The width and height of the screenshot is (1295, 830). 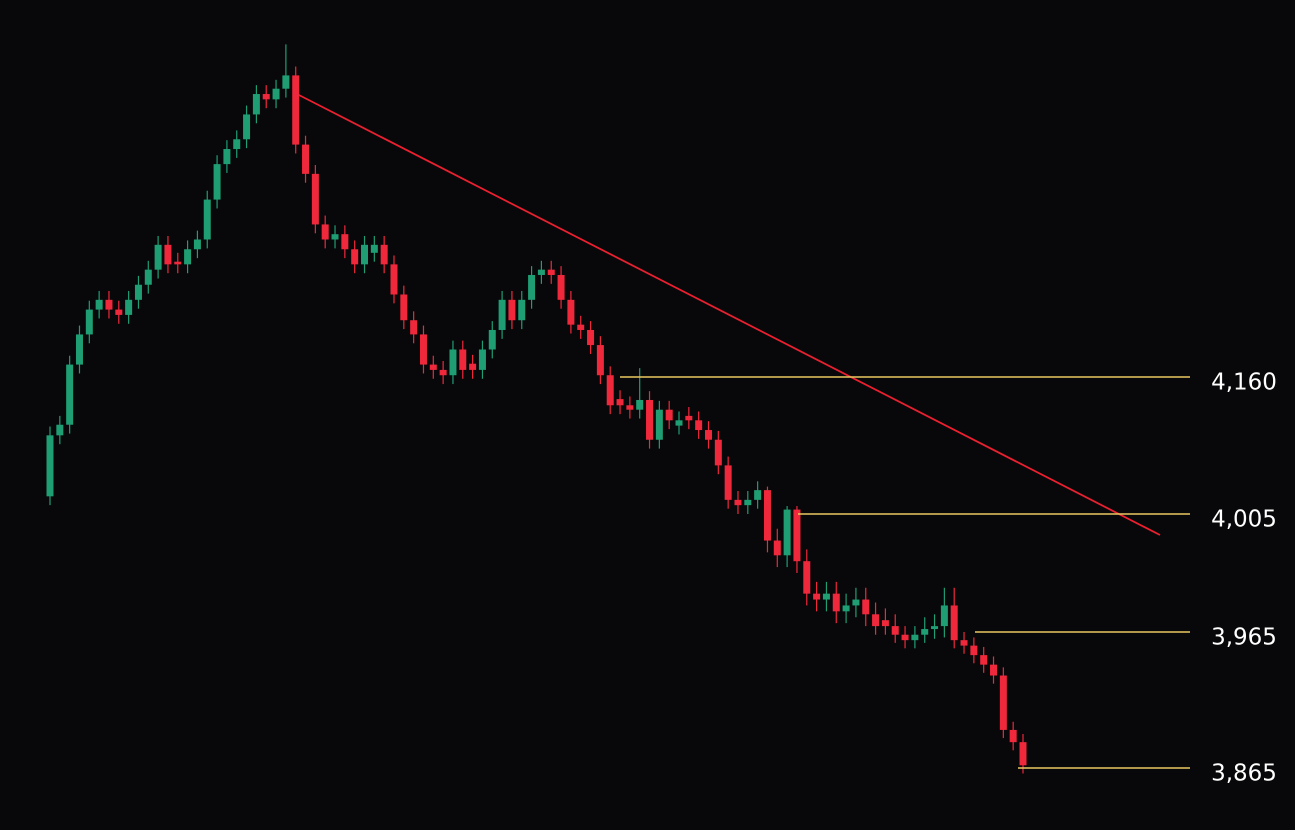 What do you see at coordinates (1244, 520) in the screenshot?
I see `level-label: 4,005` at bounding box center [1244, 520].